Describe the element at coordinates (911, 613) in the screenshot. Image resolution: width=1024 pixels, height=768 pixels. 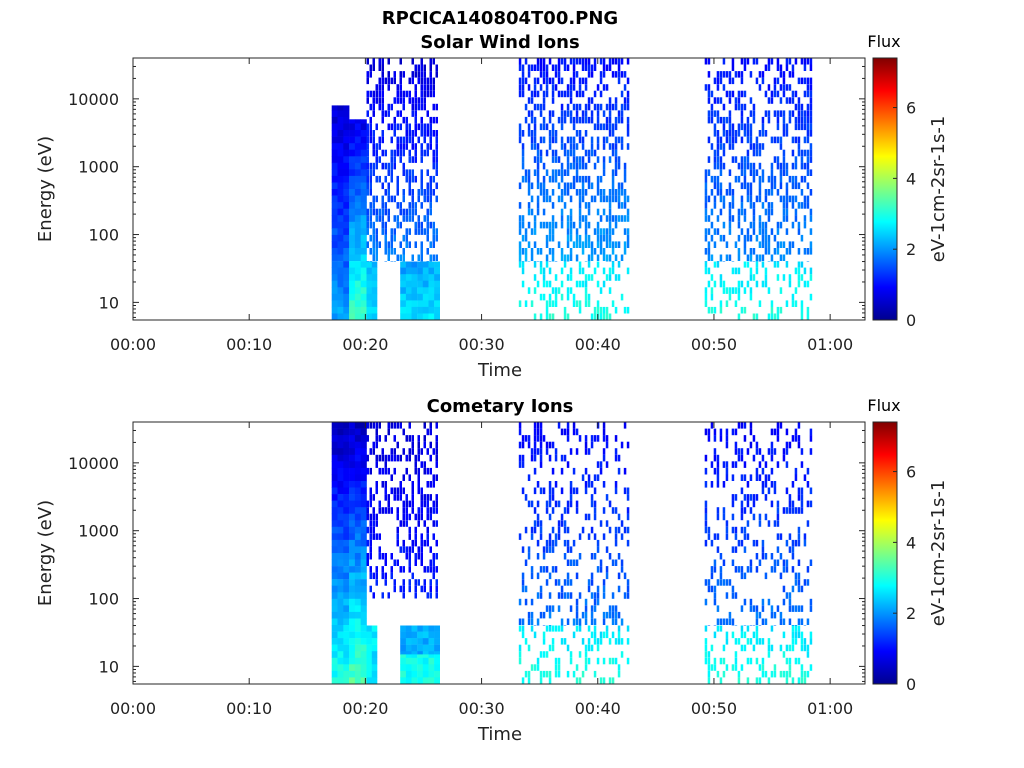
I see `colorbar-tick-label: 2` at that location.